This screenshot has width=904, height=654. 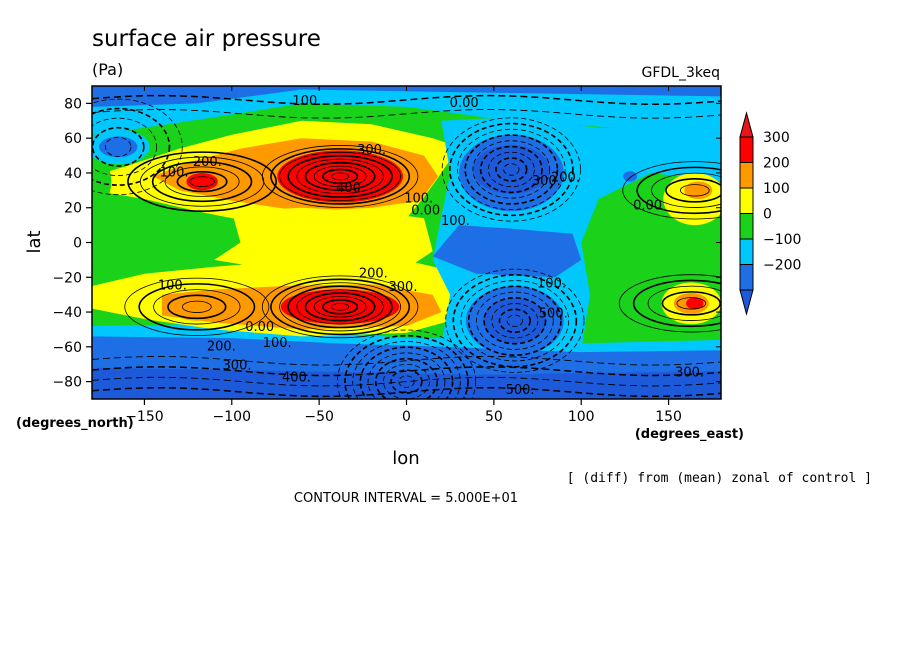 What do you see at coordinates (746, 302) in the screenshot?
I see `colorbar-under-arrow` at bounding box center [746, 302].